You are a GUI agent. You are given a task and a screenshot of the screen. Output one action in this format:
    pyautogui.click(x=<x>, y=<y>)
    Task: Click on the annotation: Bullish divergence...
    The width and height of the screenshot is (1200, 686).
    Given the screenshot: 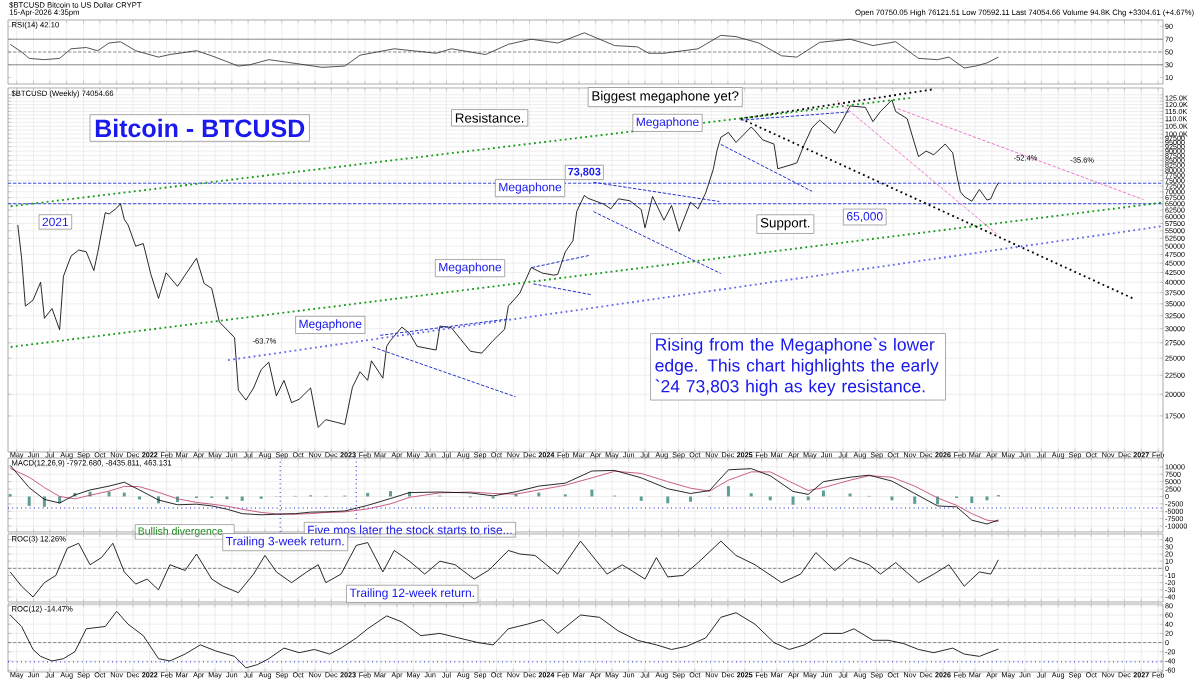 What is the action you would take?
    pyautogui.click(x=184, y=532)
    